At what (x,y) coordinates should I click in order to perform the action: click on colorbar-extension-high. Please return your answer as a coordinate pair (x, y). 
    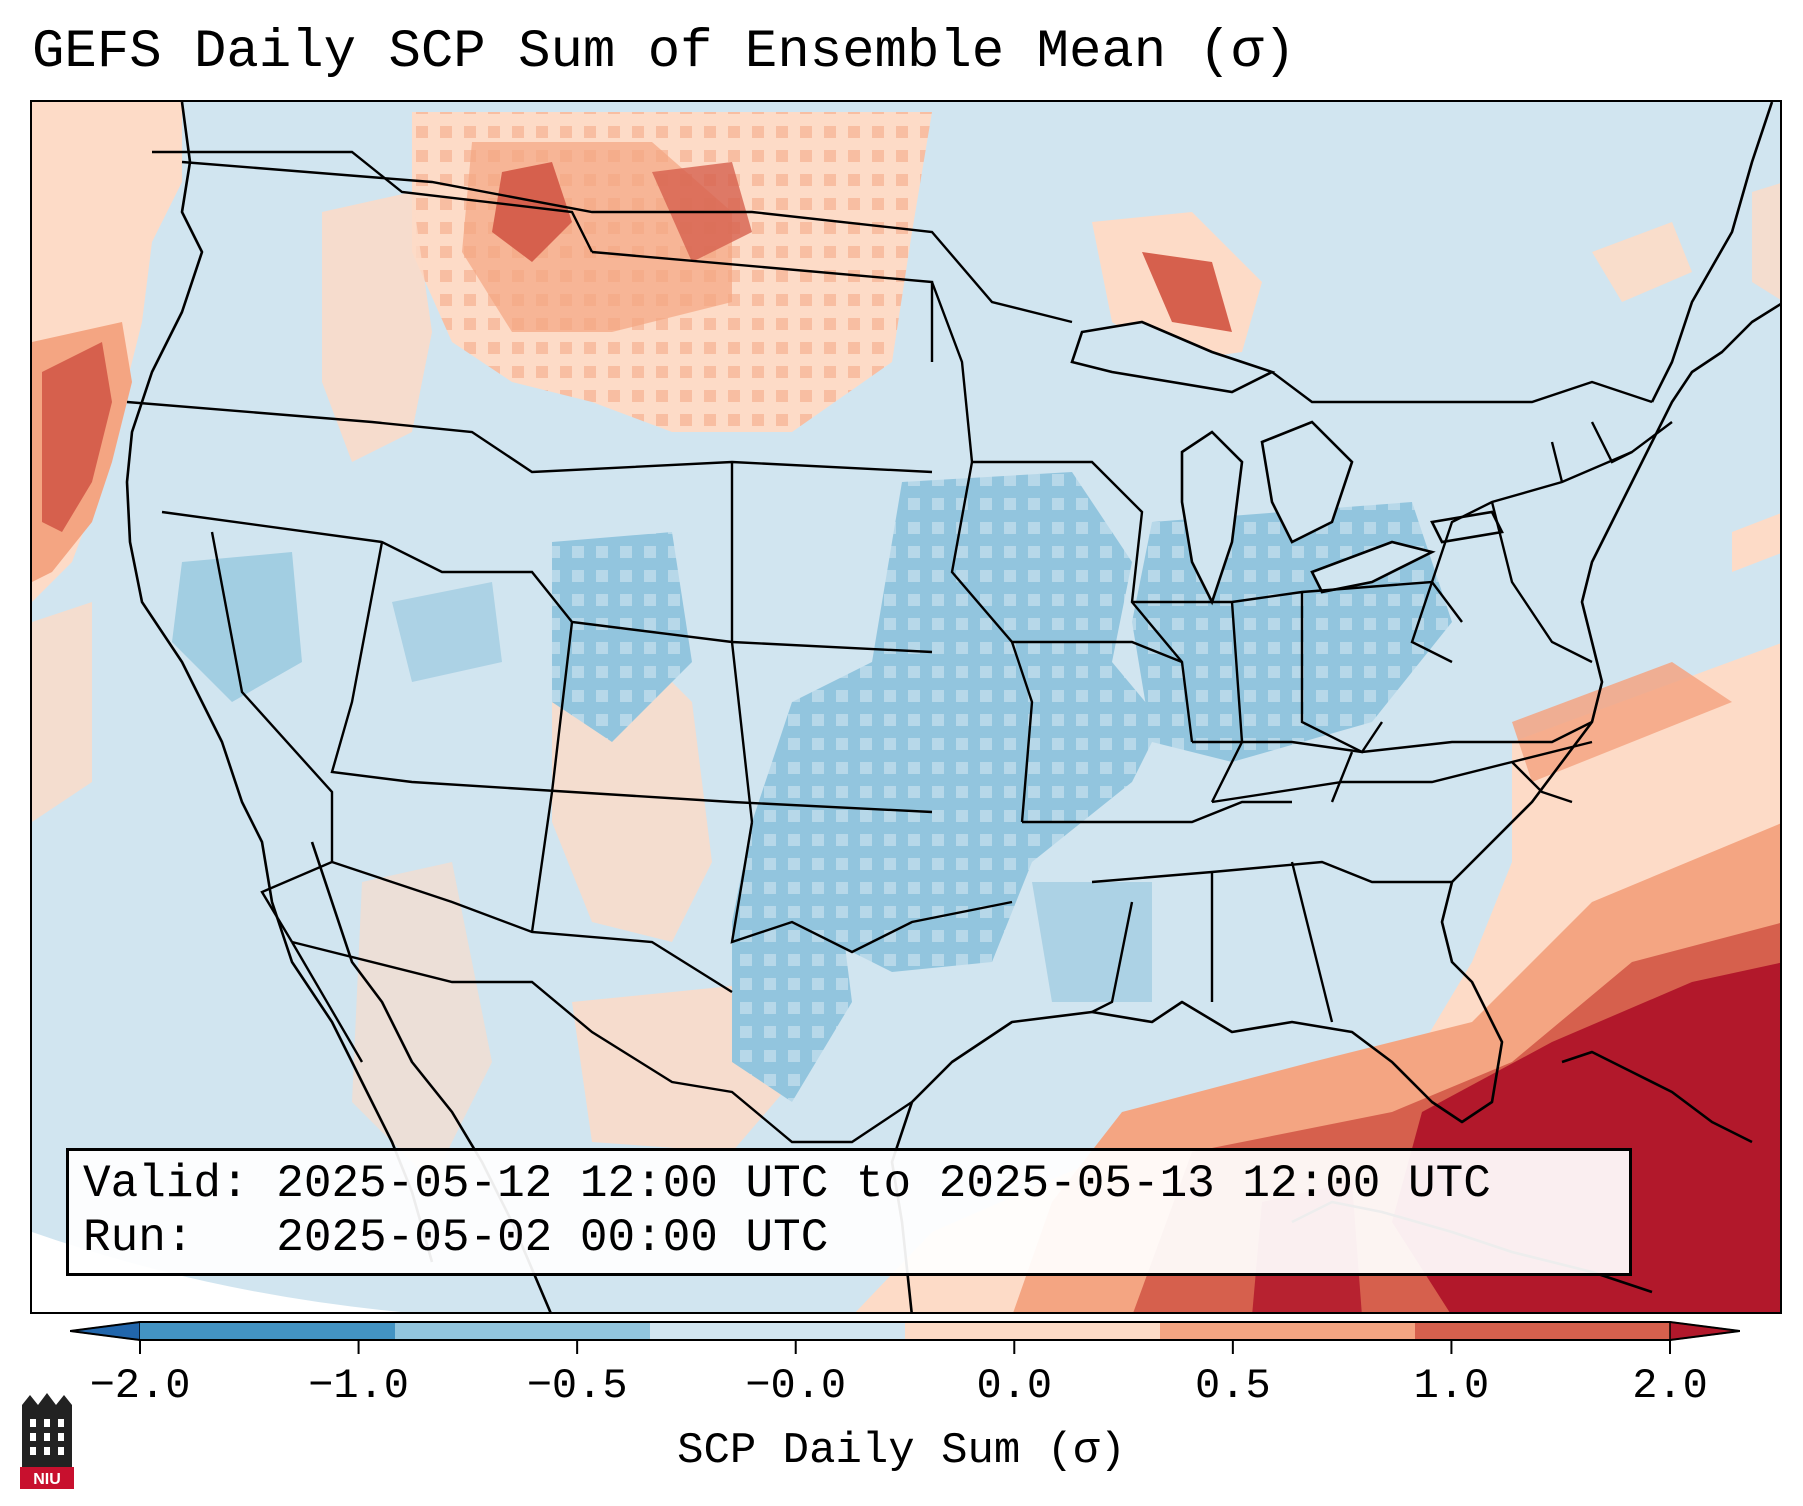
    Looking at the image, I should click on (1704, 1331).